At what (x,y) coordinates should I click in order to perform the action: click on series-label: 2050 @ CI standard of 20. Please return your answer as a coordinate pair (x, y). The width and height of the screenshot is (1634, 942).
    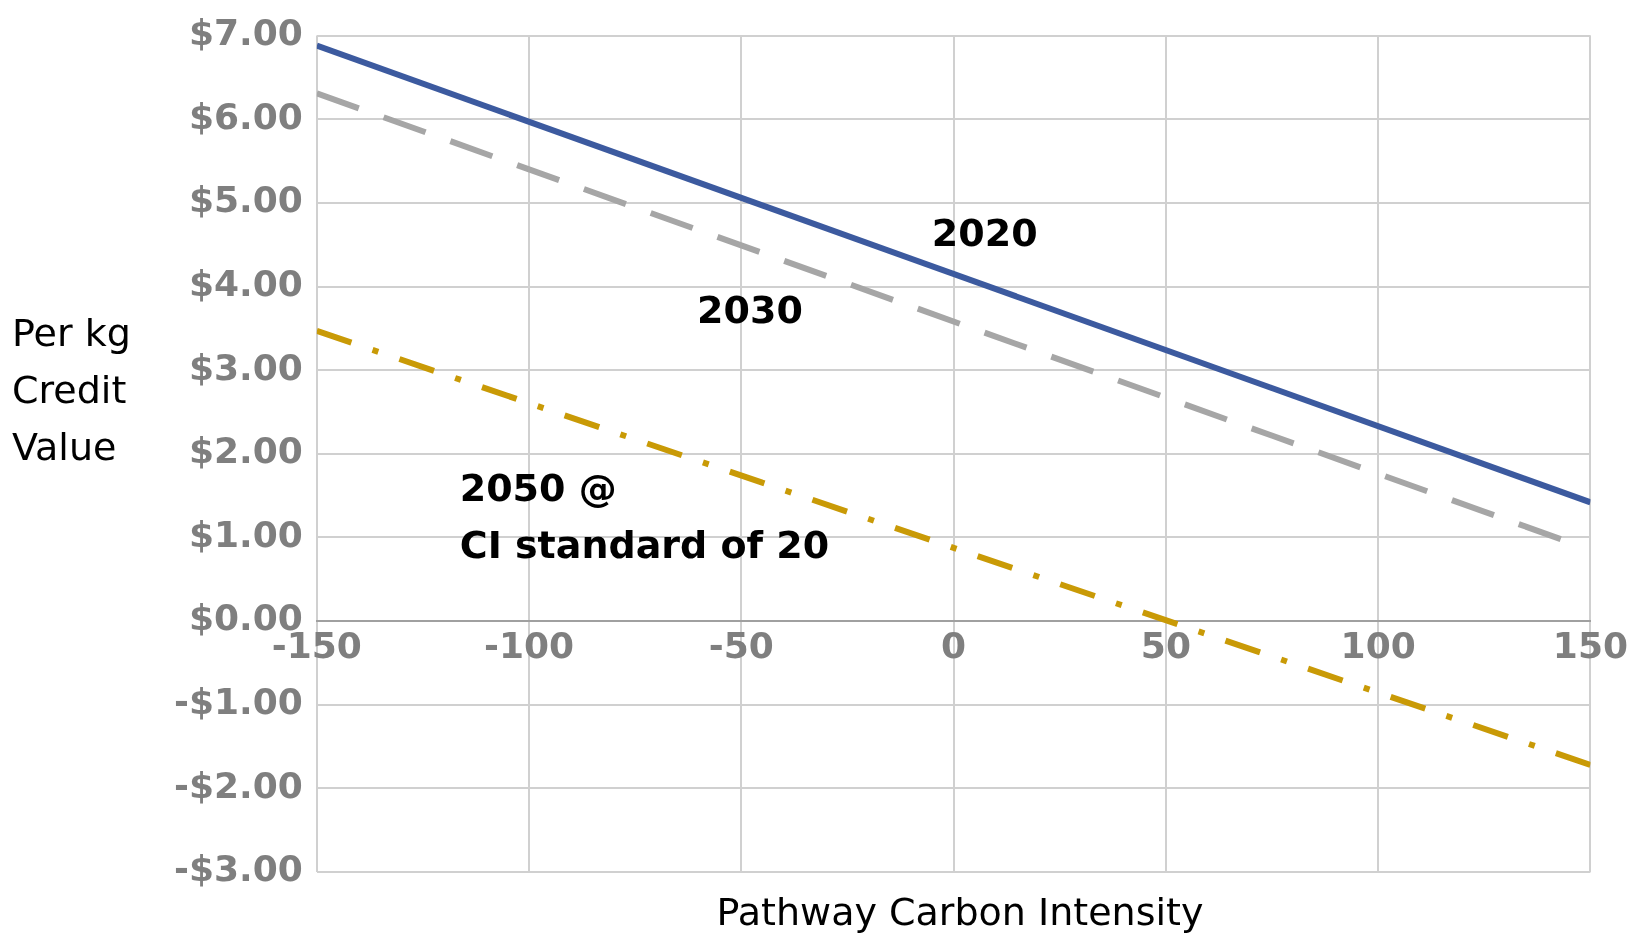
    Looking at the image, I should click on (644, 516).